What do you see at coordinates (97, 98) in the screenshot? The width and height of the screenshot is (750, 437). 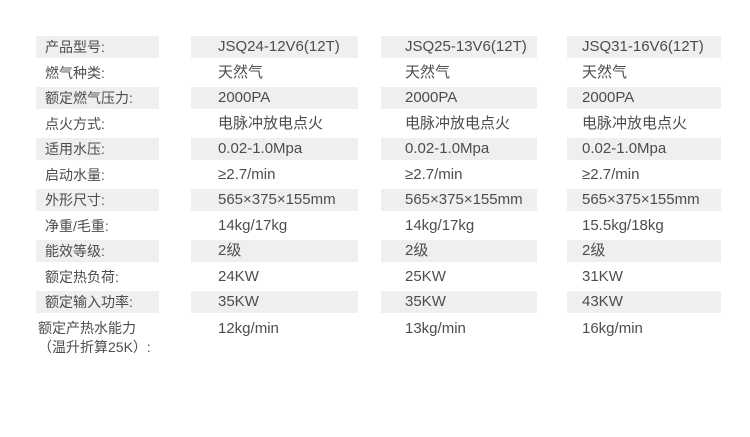 I see `spec-label: 额定燃气压力:` at bounding box center [97, 98].